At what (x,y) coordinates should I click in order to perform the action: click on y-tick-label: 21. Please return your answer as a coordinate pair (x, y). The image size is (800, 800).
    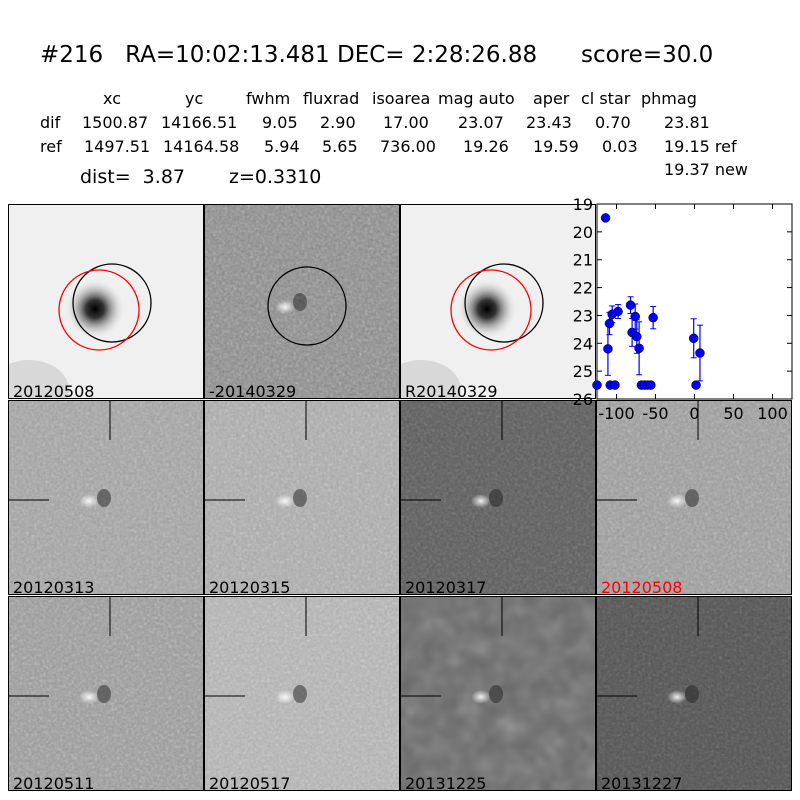
    Looking at the image, I should click on (583, 260).